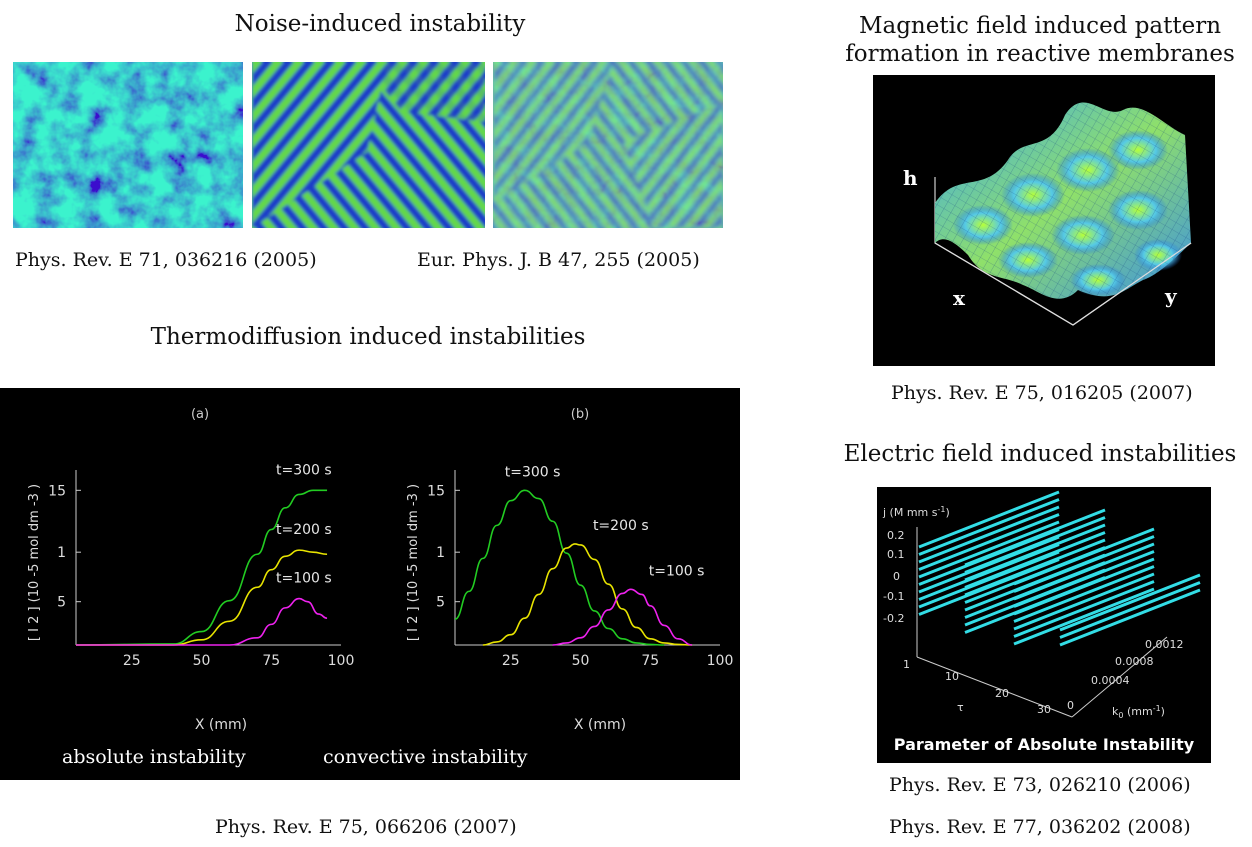 The image size is (1252, 847). Describe the element at coordinates (580, 414) in the screenshot. I see `panel-label: (b)` at that location.